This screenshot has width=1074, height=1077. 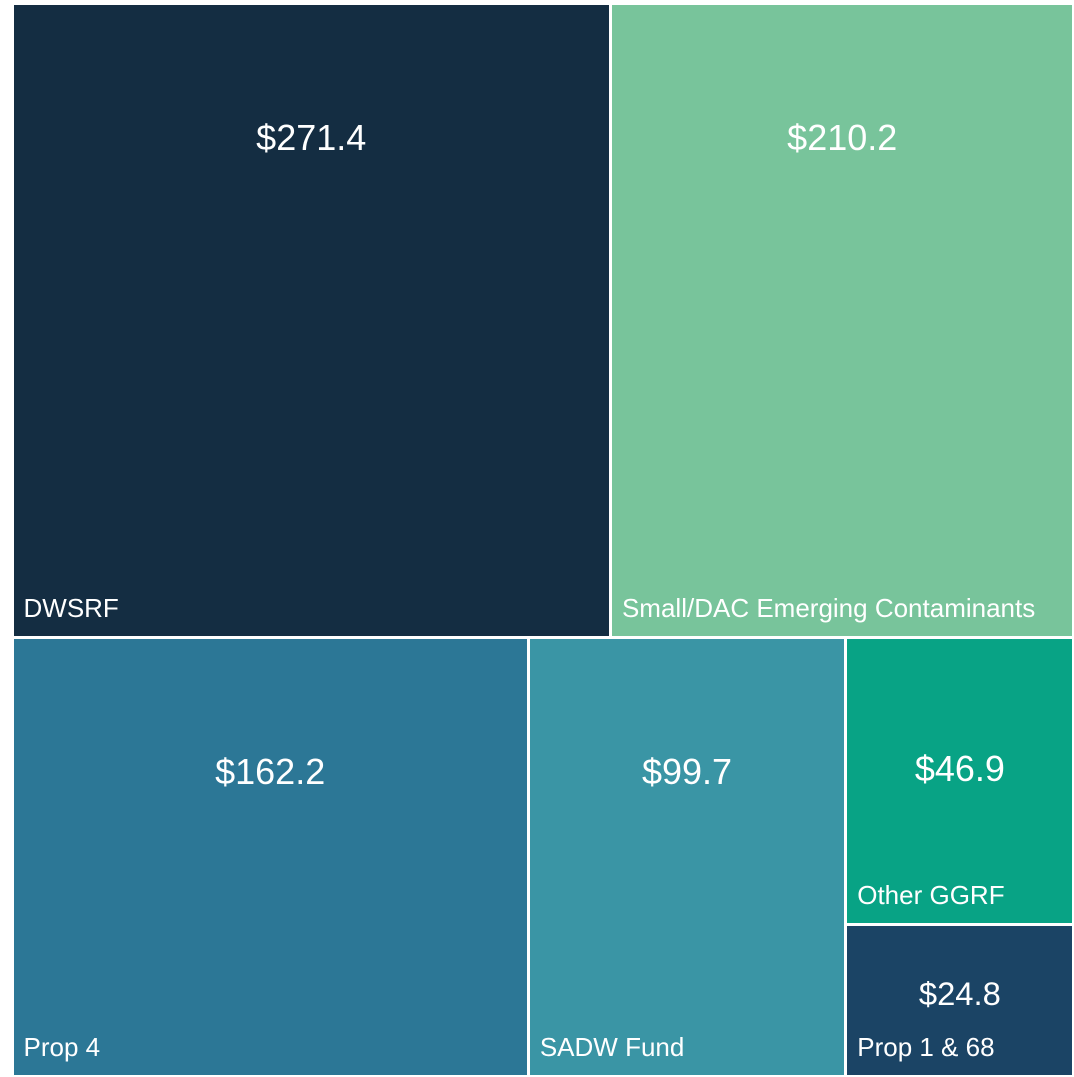 What do you see at coordinates (71, 607) in the screenshot?
I see `category-label: DWSRF` at bounding box center [71, 607].